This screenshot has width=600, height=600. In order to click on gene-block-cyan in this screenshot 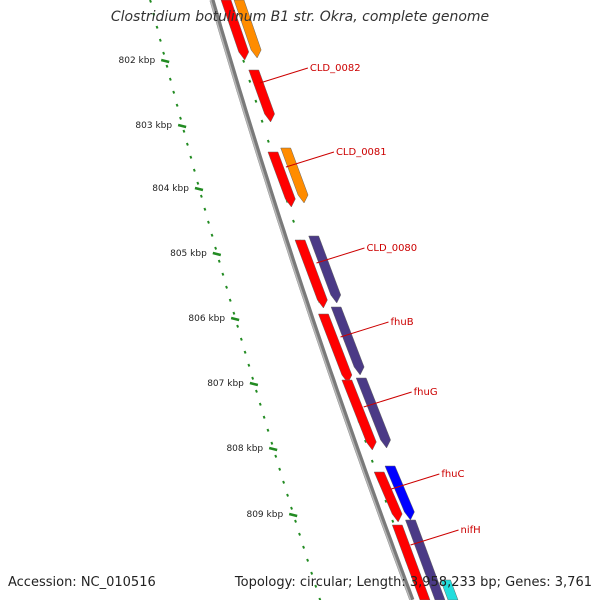, I will do `click(449, 589)`.